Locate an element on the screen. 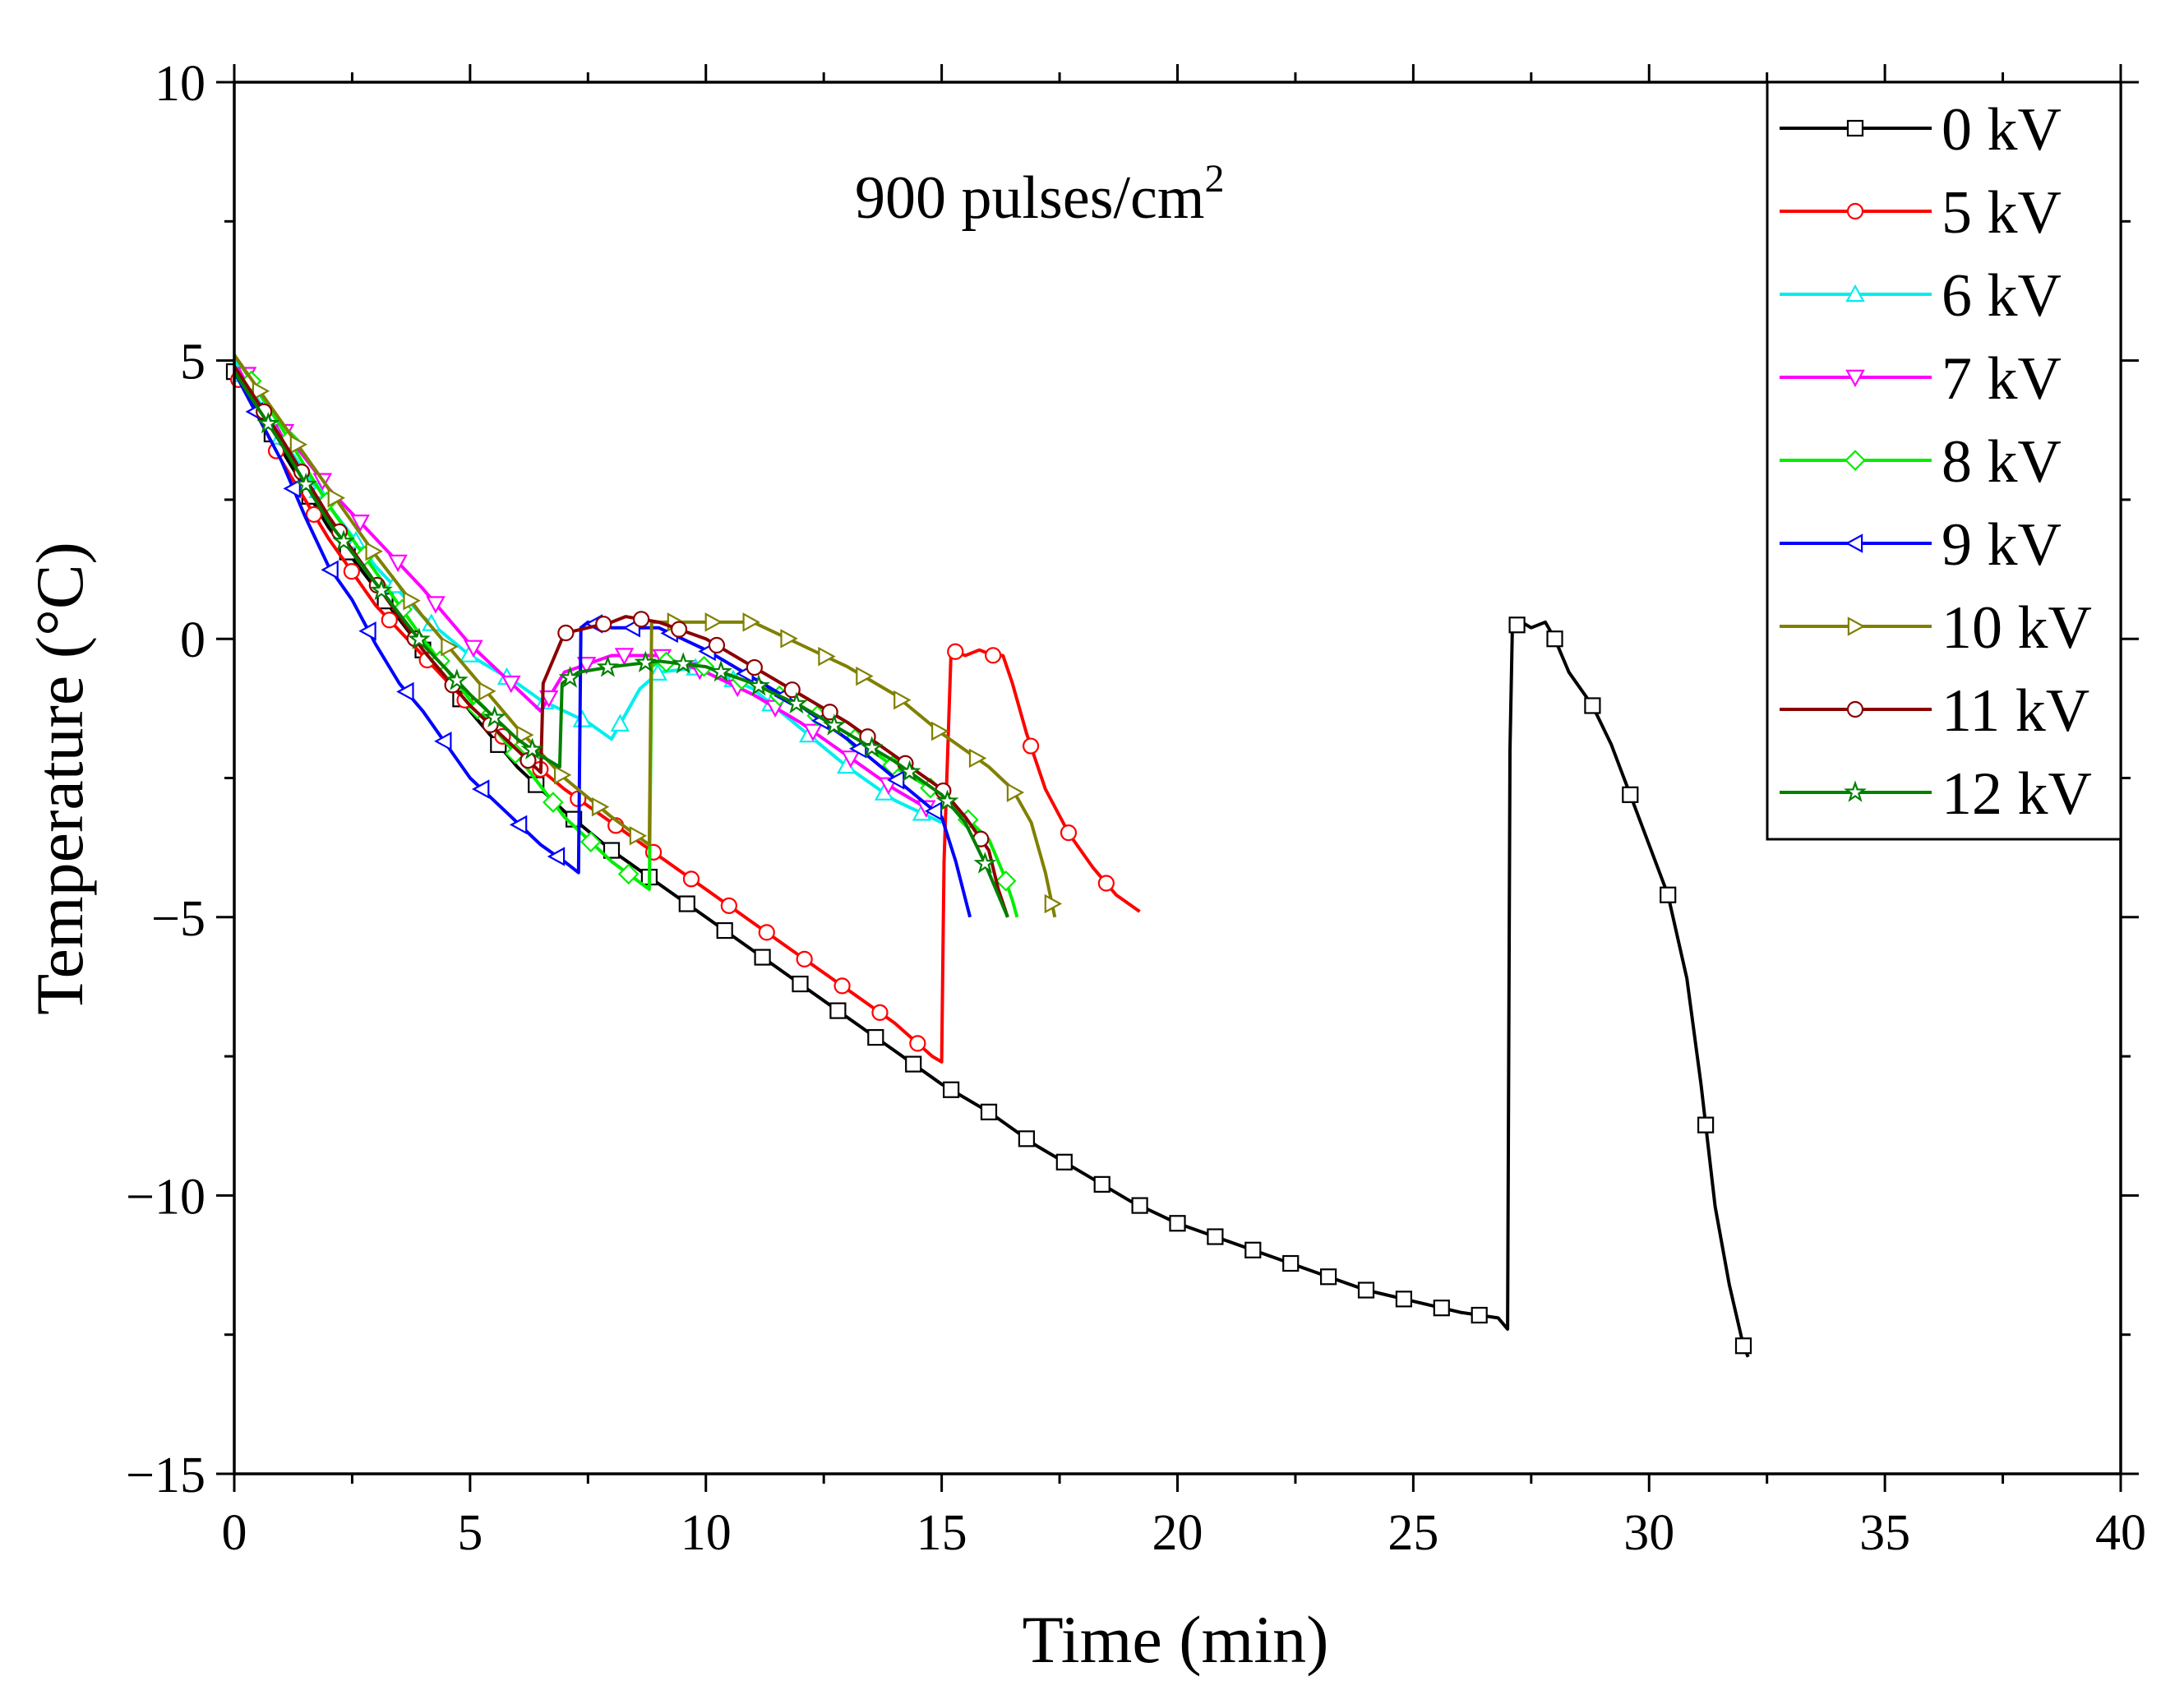  legend-label: 9 kV is located at coordinates (2002, 545).